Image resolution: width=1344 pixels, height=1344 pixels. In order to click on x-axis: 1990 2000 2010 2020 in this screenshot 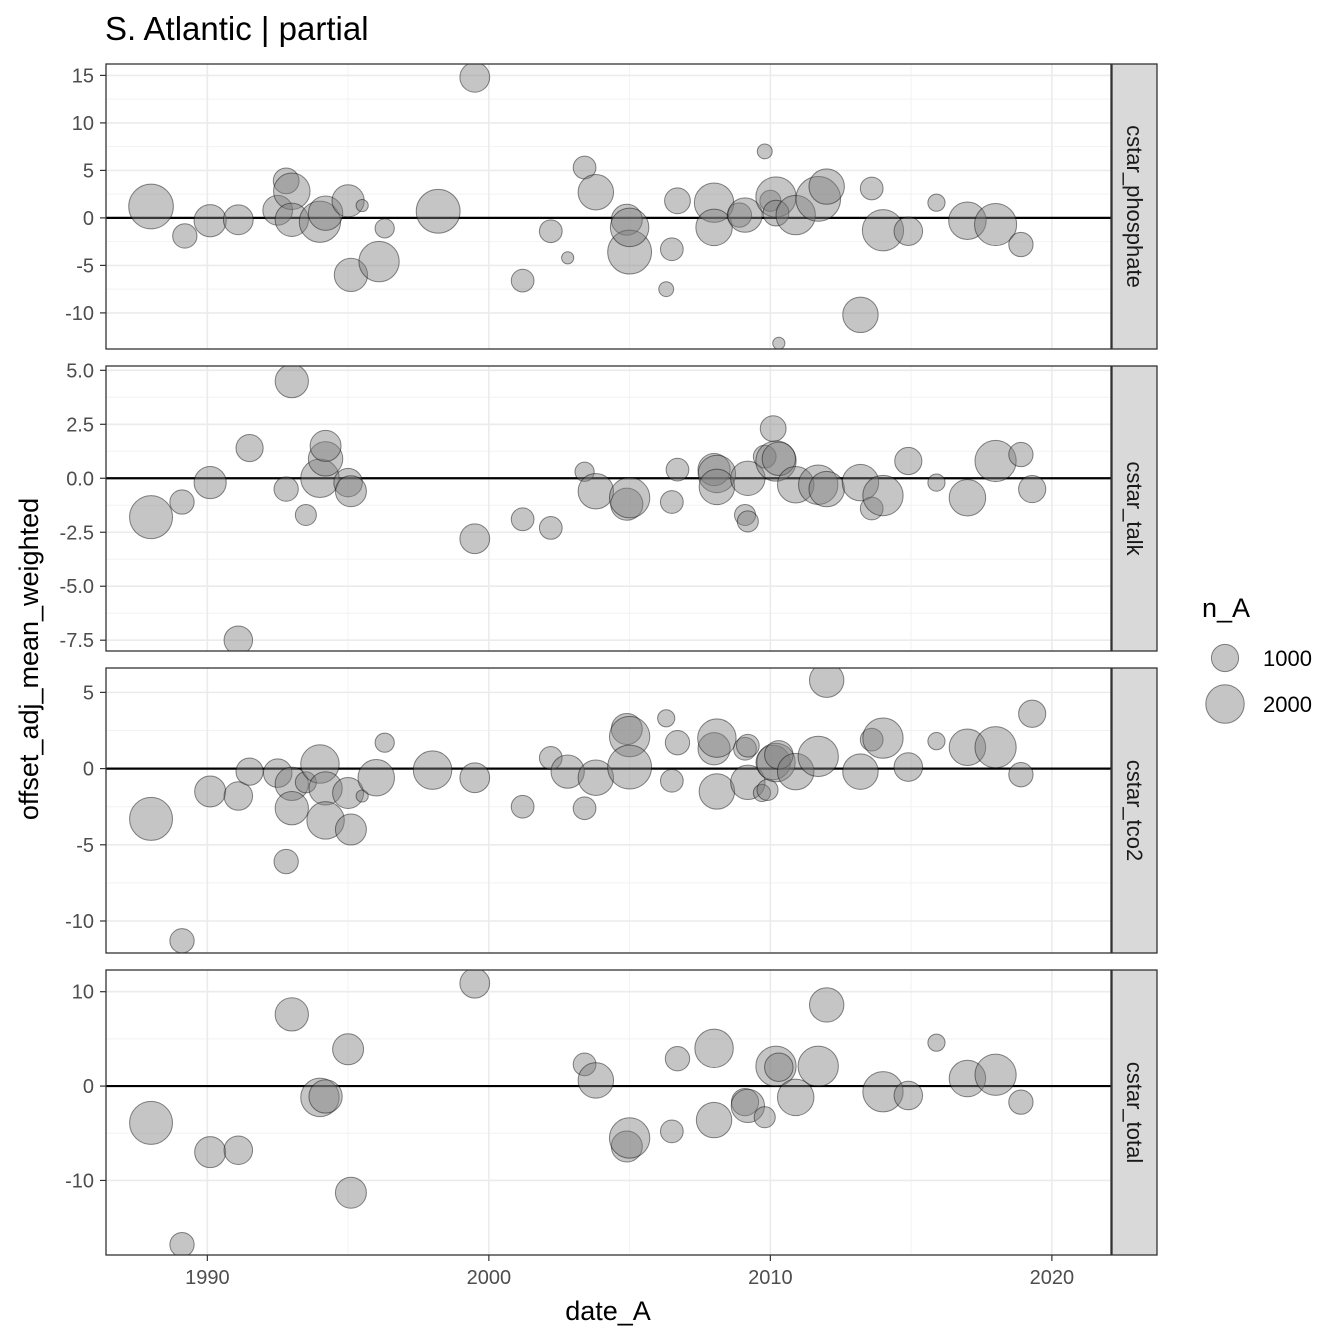, I will do `click(629, 1272)`.